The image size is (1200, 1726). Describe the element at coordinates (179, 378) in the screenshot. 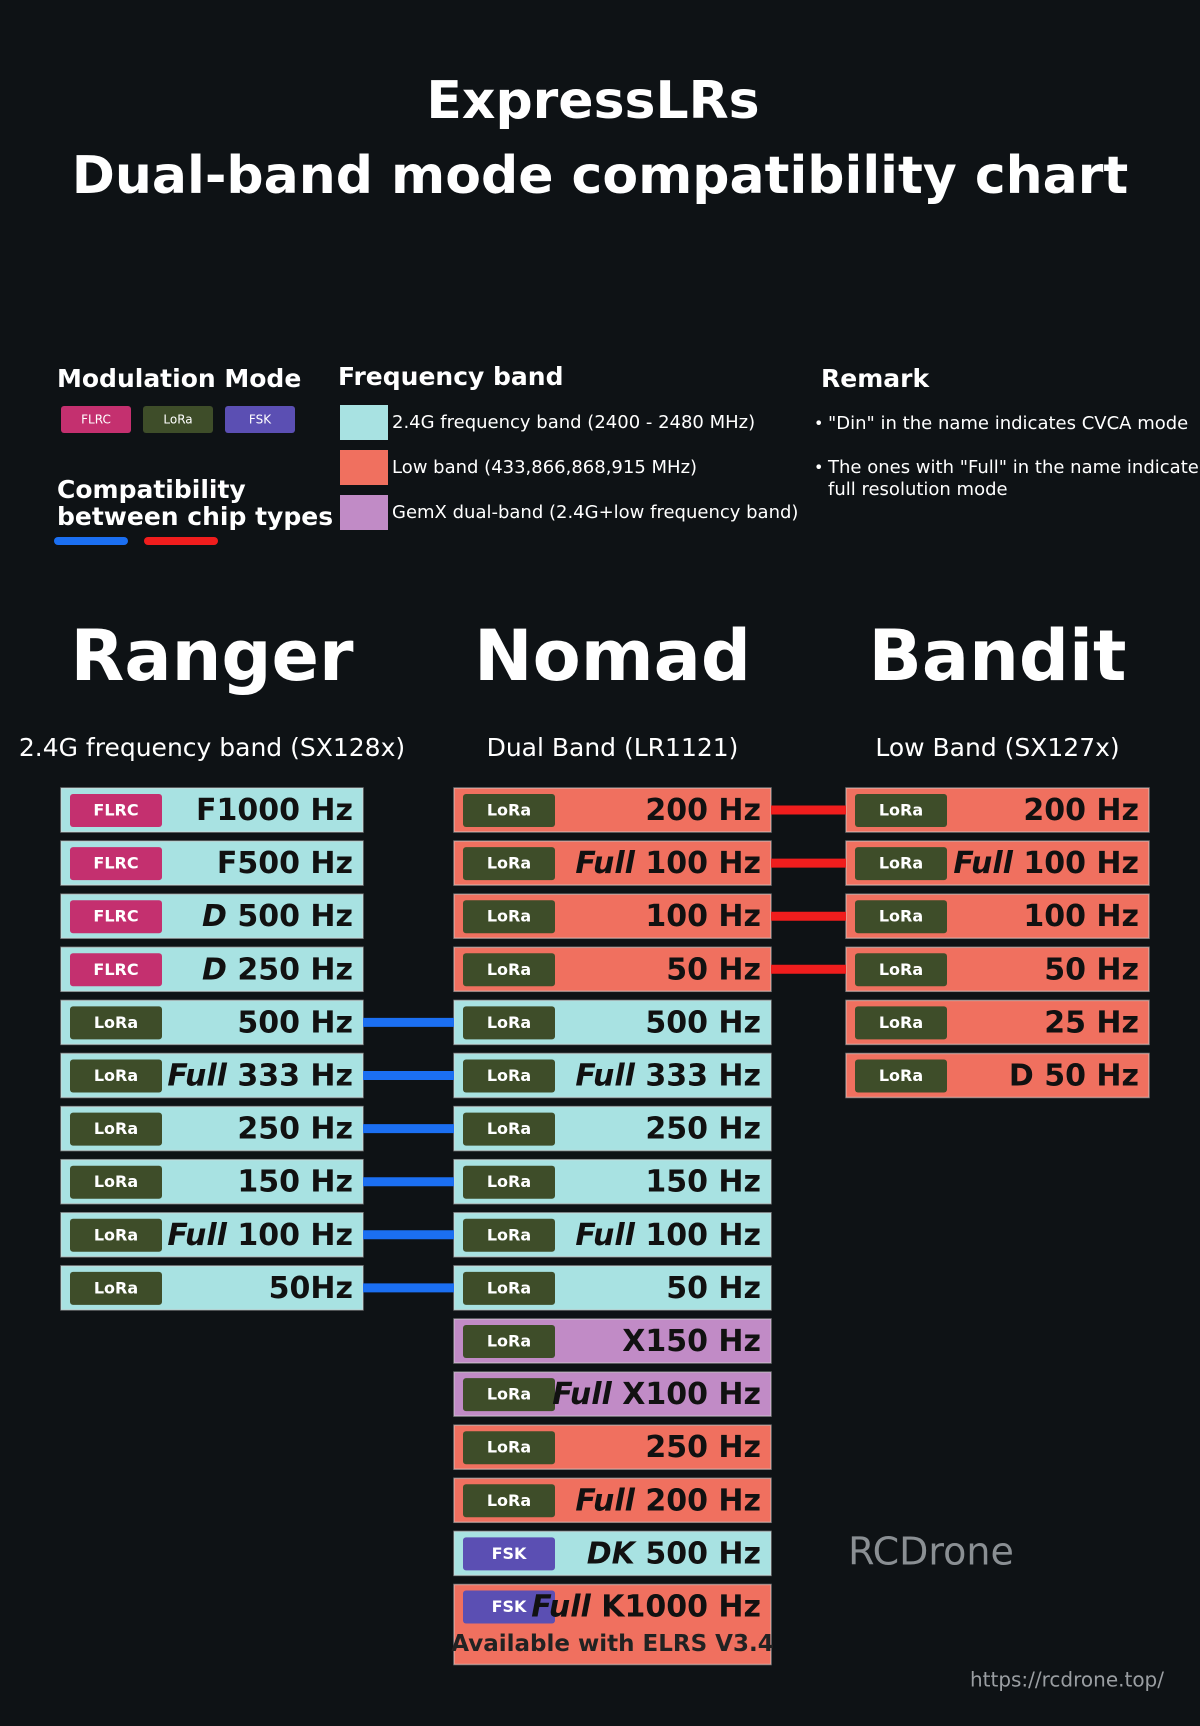

I see `legend-title: Modulation Mode` at that location.